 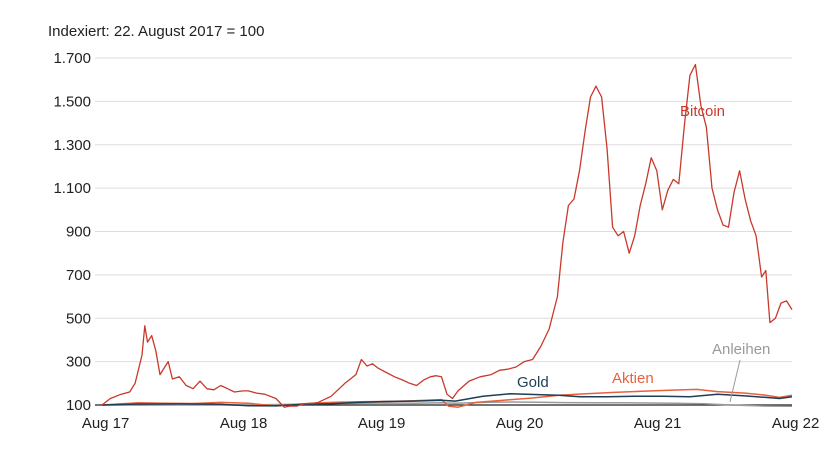 I want to click on y-tick-label: 500, so click(x=78, y=318).